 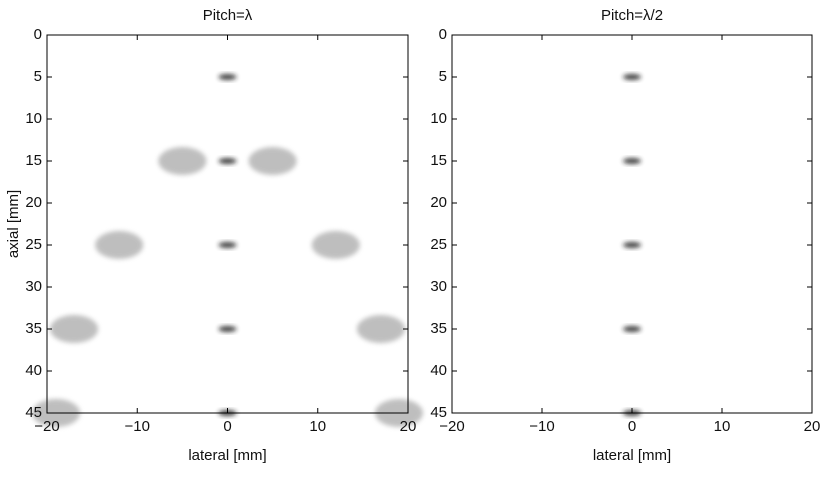 I want to click on y-axis-label: axial [mm], so click(x=13, y=224).